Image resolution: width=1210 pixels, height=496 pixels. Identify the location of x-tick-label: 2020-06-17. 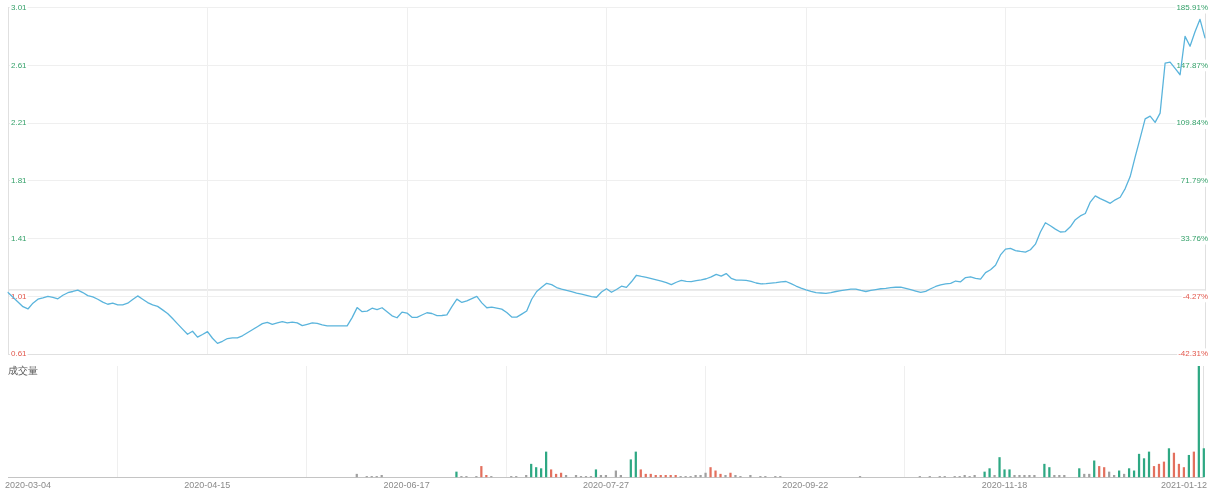
(406, 485).